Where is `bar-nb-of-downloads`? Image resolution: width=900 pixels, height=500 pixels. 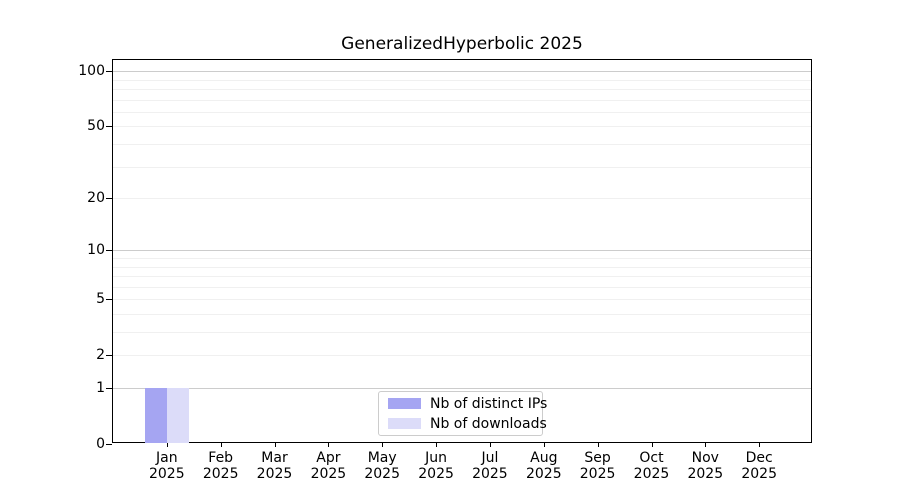 bar-nb-of-downloads is located at coordinates (177, 415).